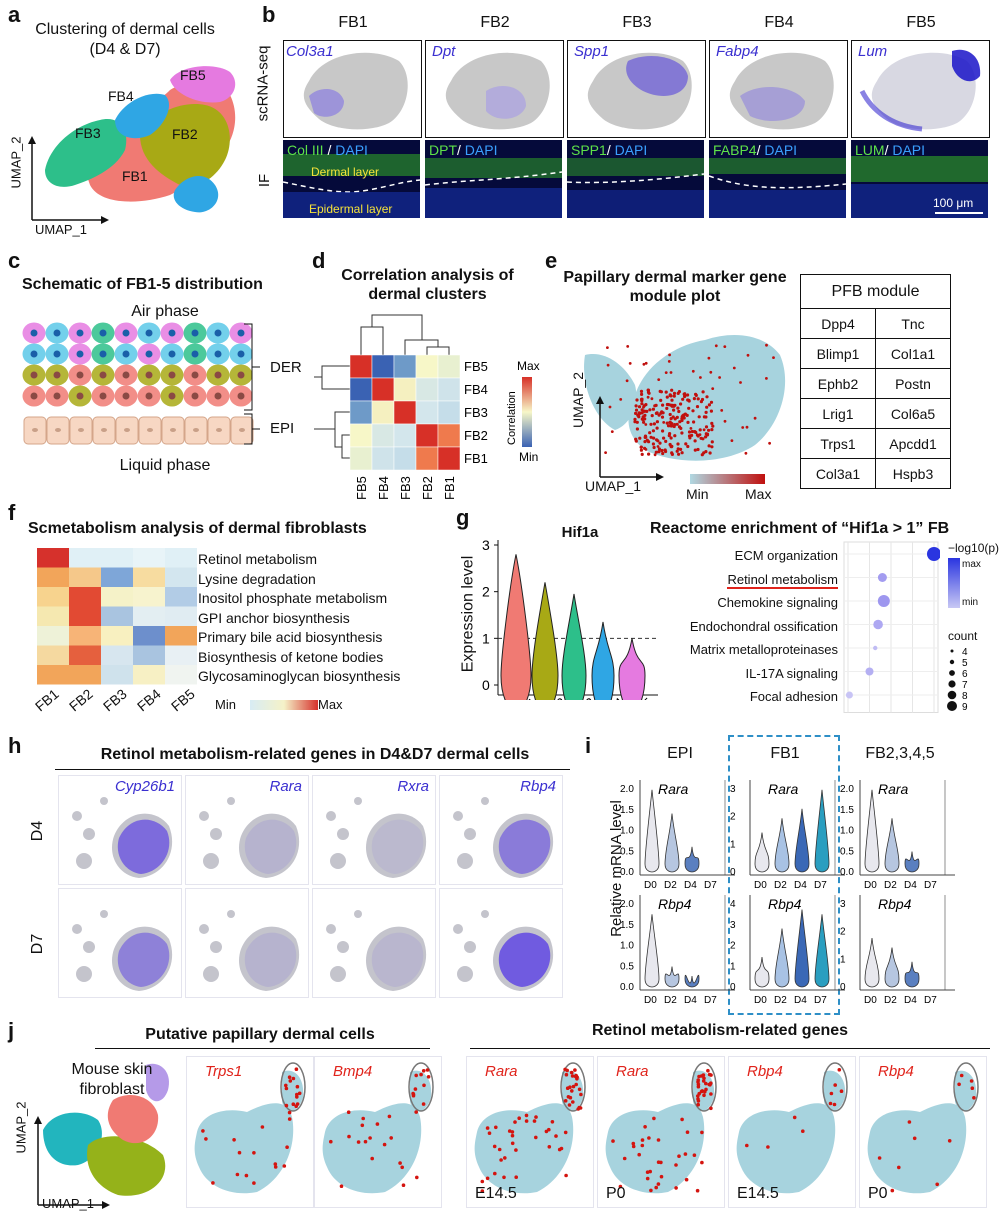 Image resolution: width=1000 pixels, height=1219 pixels. I want to click on papillary-module-umap, so click(685, 408).